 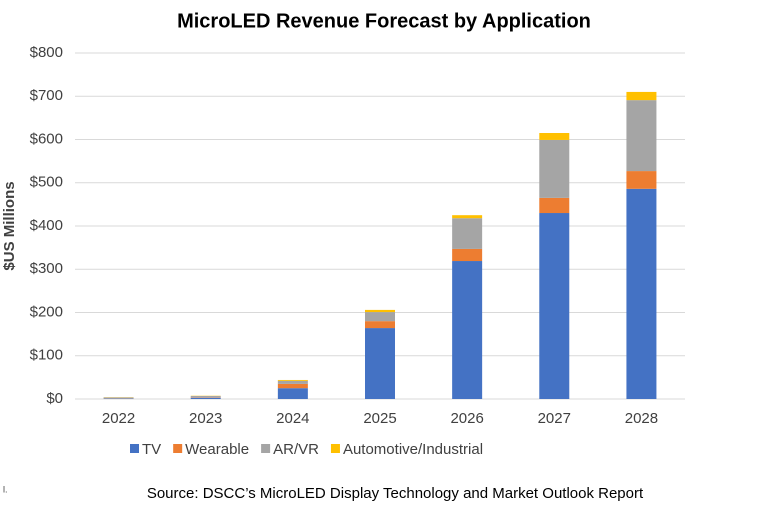 I want to click on y-tick-label: $800, so click(x=46, y=52).